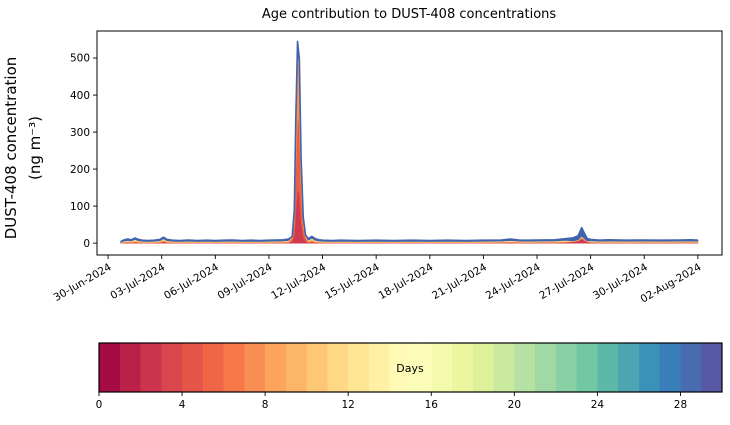 This screenshot has height=425, width=730. What do you see at coordinates (182, 405) in the screenshot?
I see `colorbar-tick-label: 4` at bounding box center [182, 405].